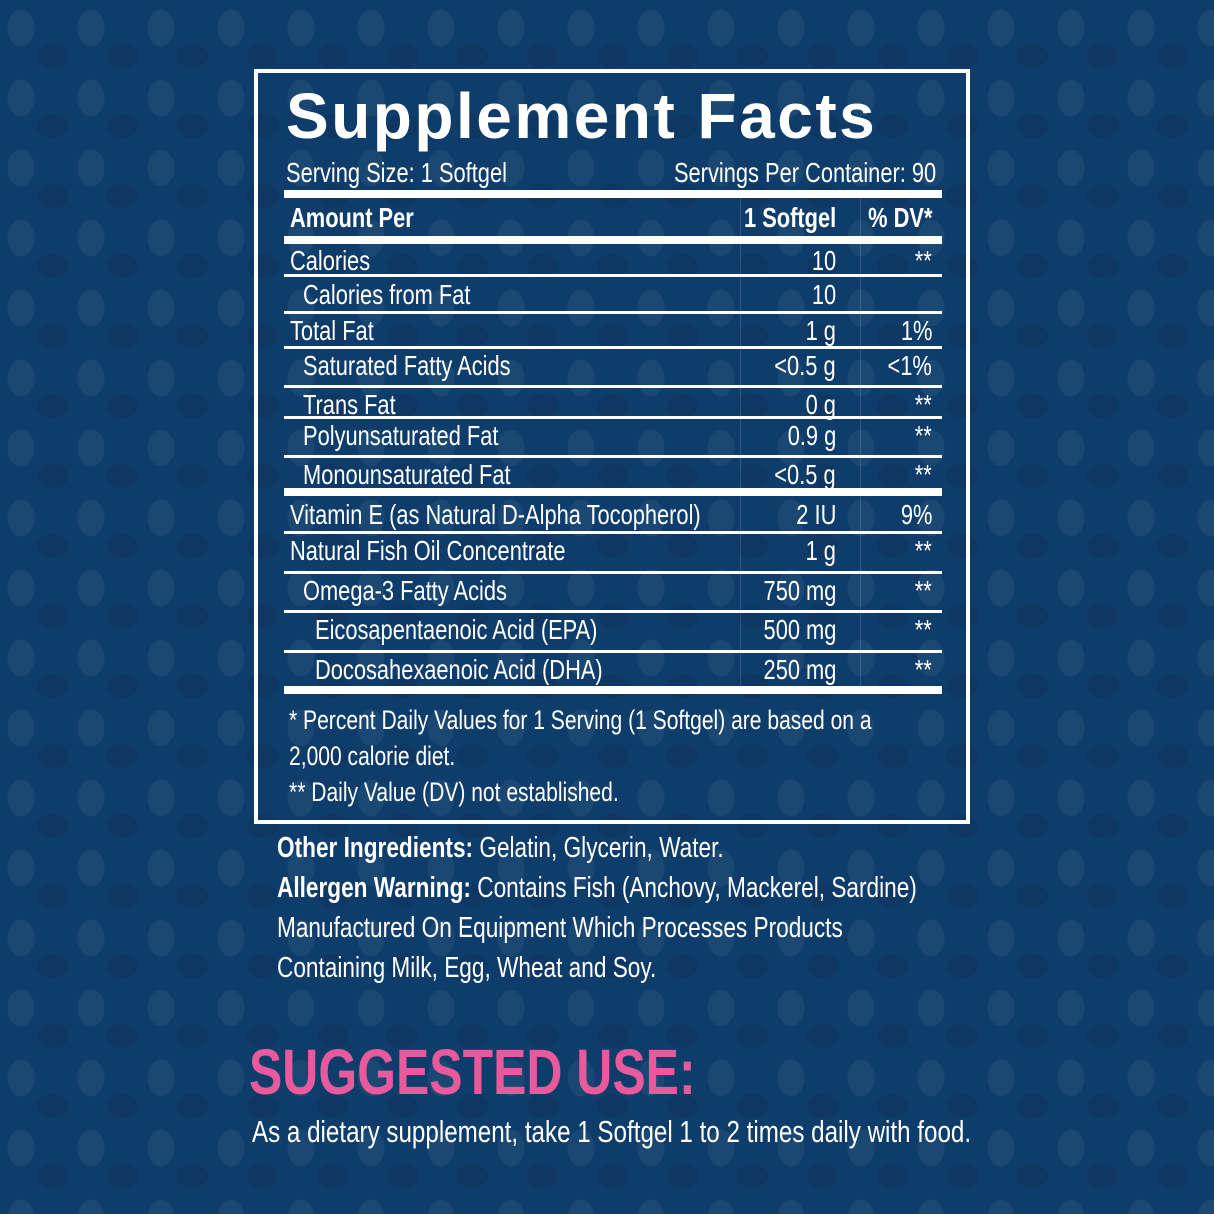 This screenshot has height=1214, width=1214. What do you see at coordinates (472, 1072) in the screenshot?
I see `suggested-use-title: SUGGESTED USE:` at bounding box center [472, 1072].